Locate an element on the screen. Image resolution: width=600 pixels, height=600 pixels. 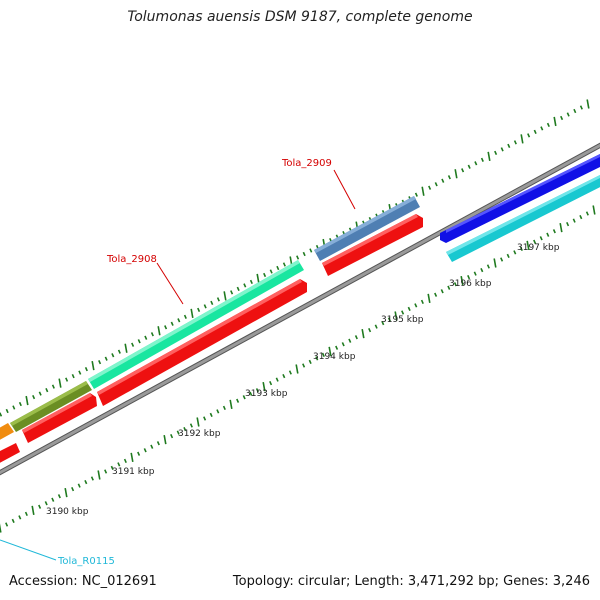
gene-tola-2909-feature is located at coordinates (367, 228).